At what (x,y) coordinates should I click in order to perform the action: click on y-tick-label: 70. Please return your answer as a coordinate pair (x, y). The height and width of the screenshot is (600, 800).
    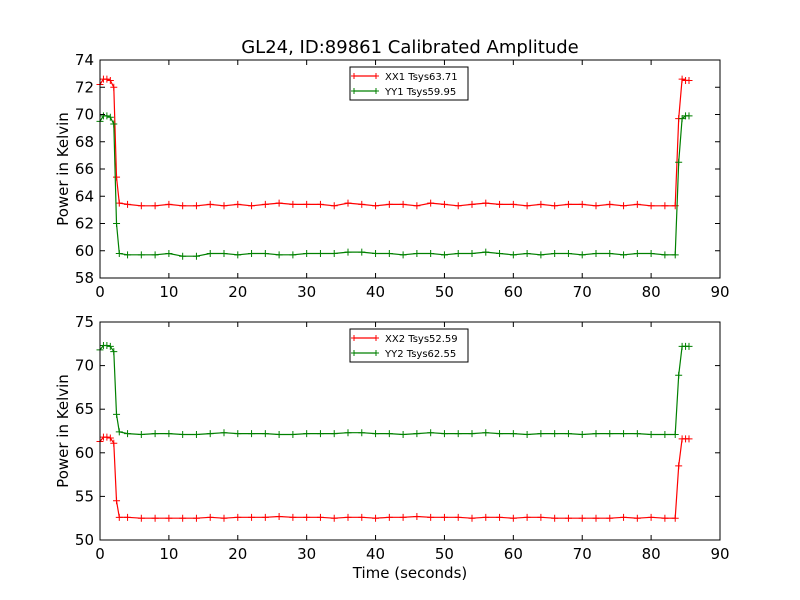
    Looking at the image, I should click on (84, 366).